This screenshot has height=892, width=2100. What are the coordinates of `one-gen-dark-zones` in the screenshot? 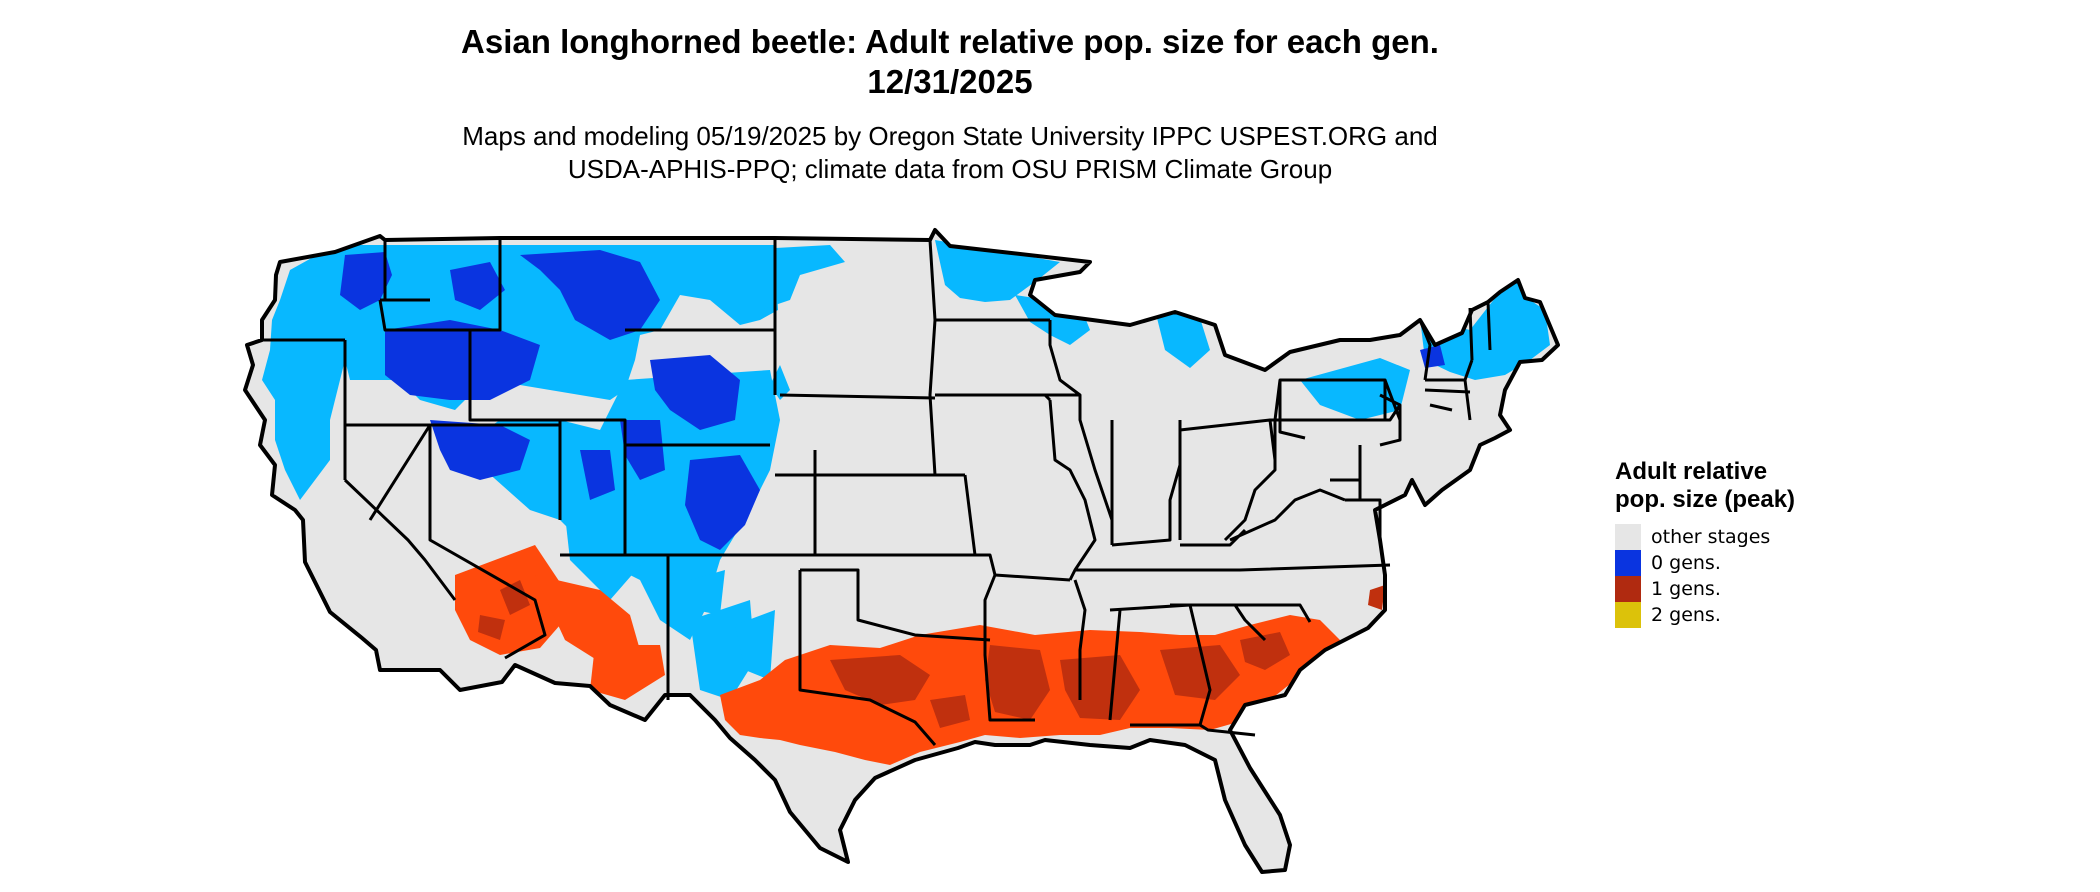 It's located at (931, 654).